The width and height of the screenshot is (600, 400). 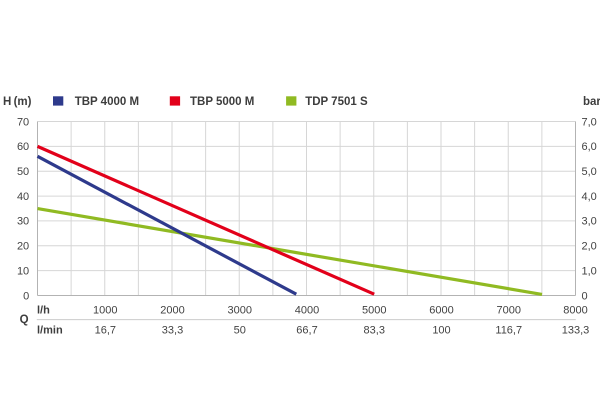 I want to click on svg-text: 3,0, so click(x=589, y=222).